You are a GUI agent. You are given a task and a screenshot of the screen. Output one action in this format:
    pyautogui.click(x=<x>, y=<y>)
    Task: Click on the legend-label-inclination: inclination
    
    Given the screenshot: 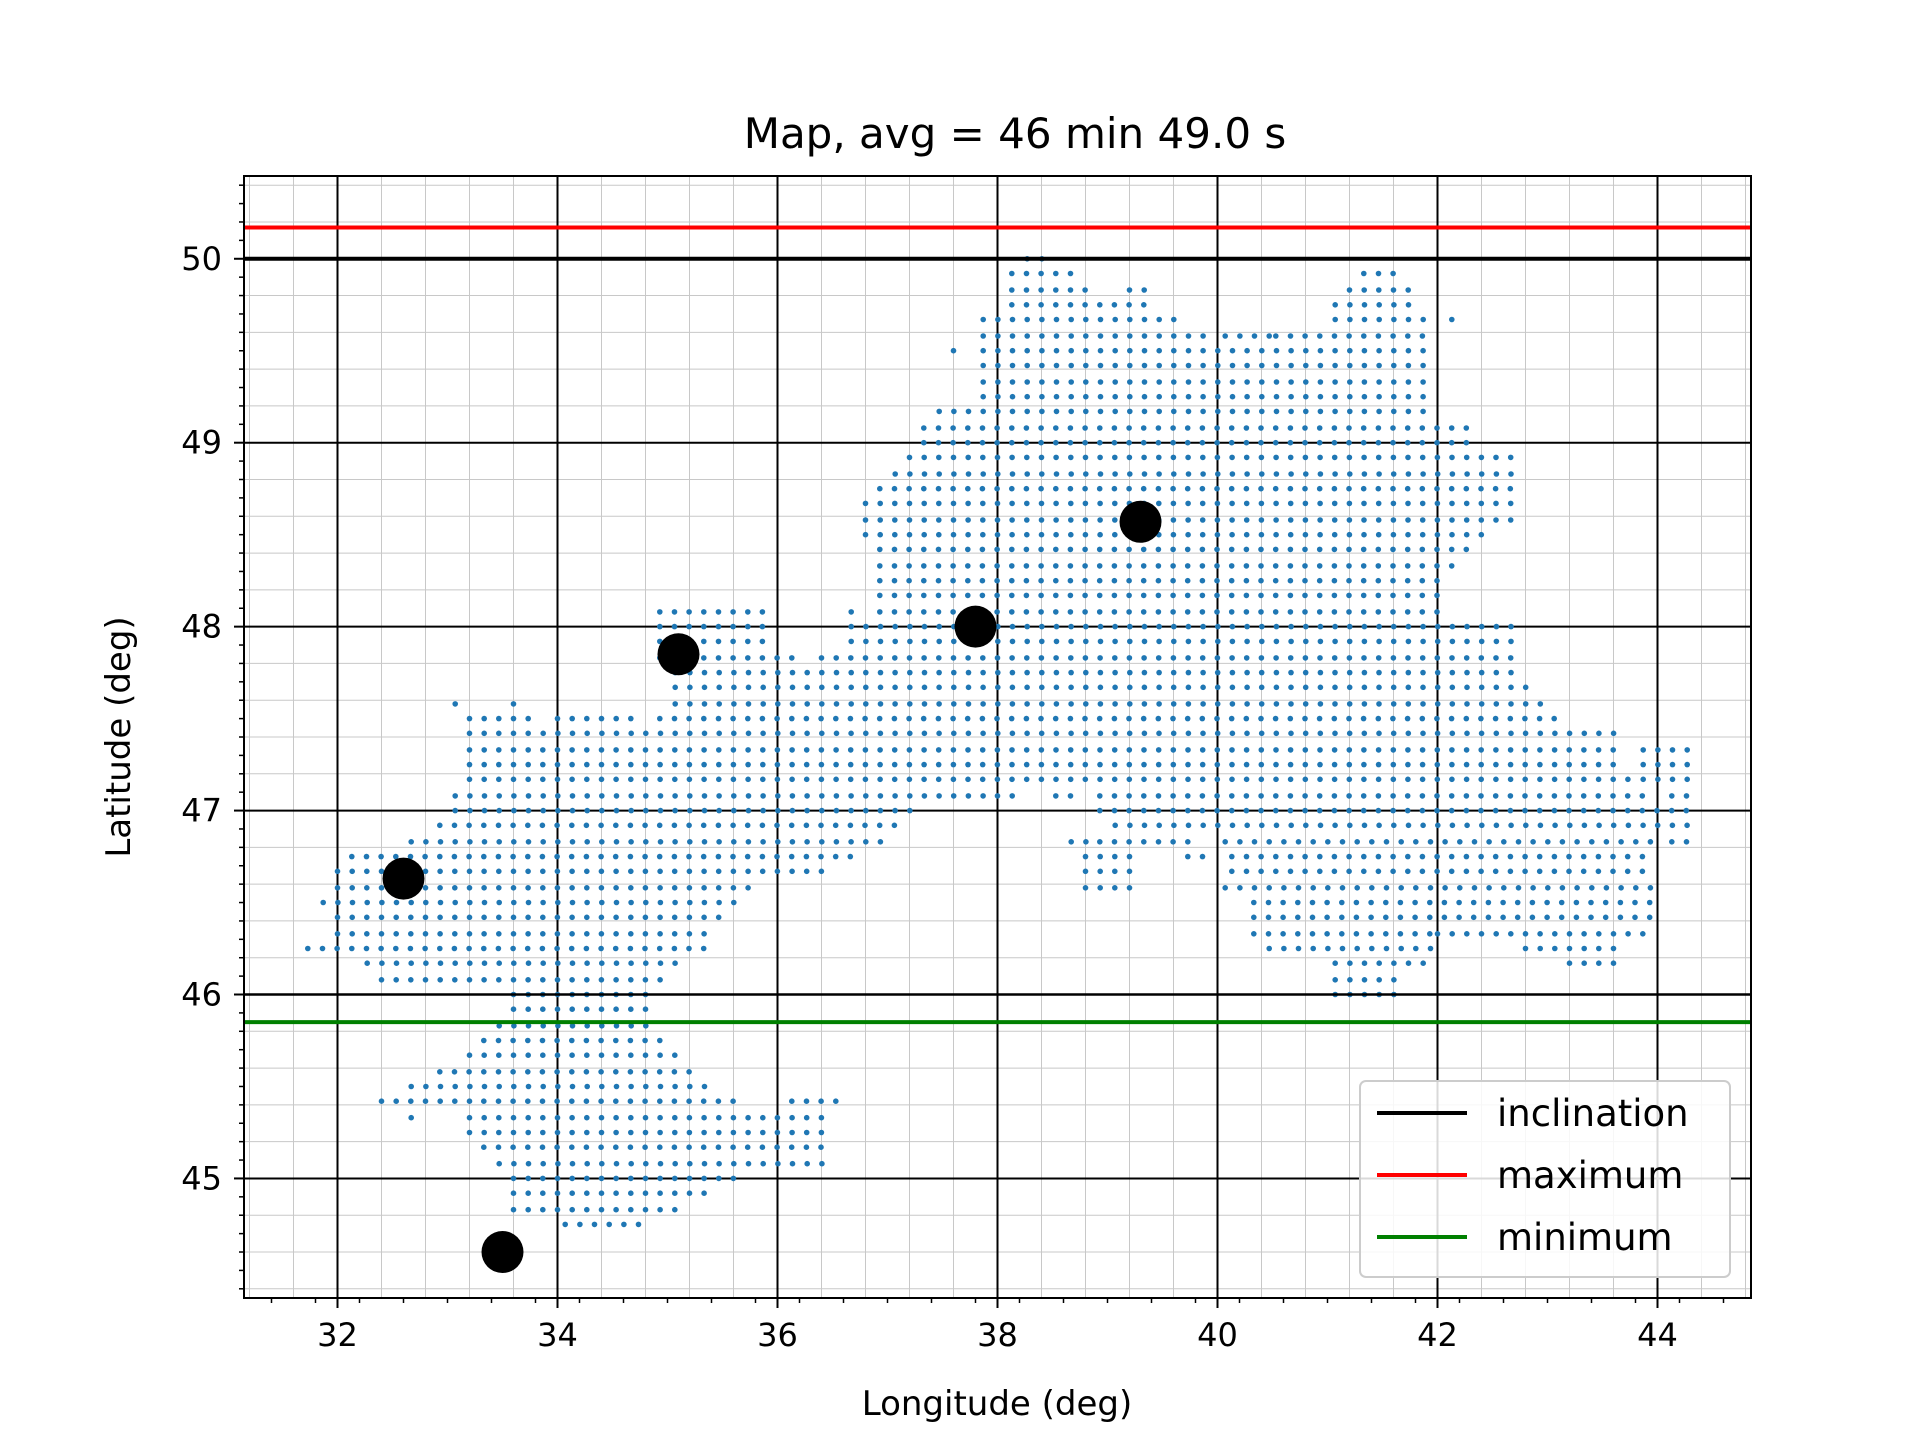 What is the action you would take?
    pyautogui.click(x=1593, y=1113)
    